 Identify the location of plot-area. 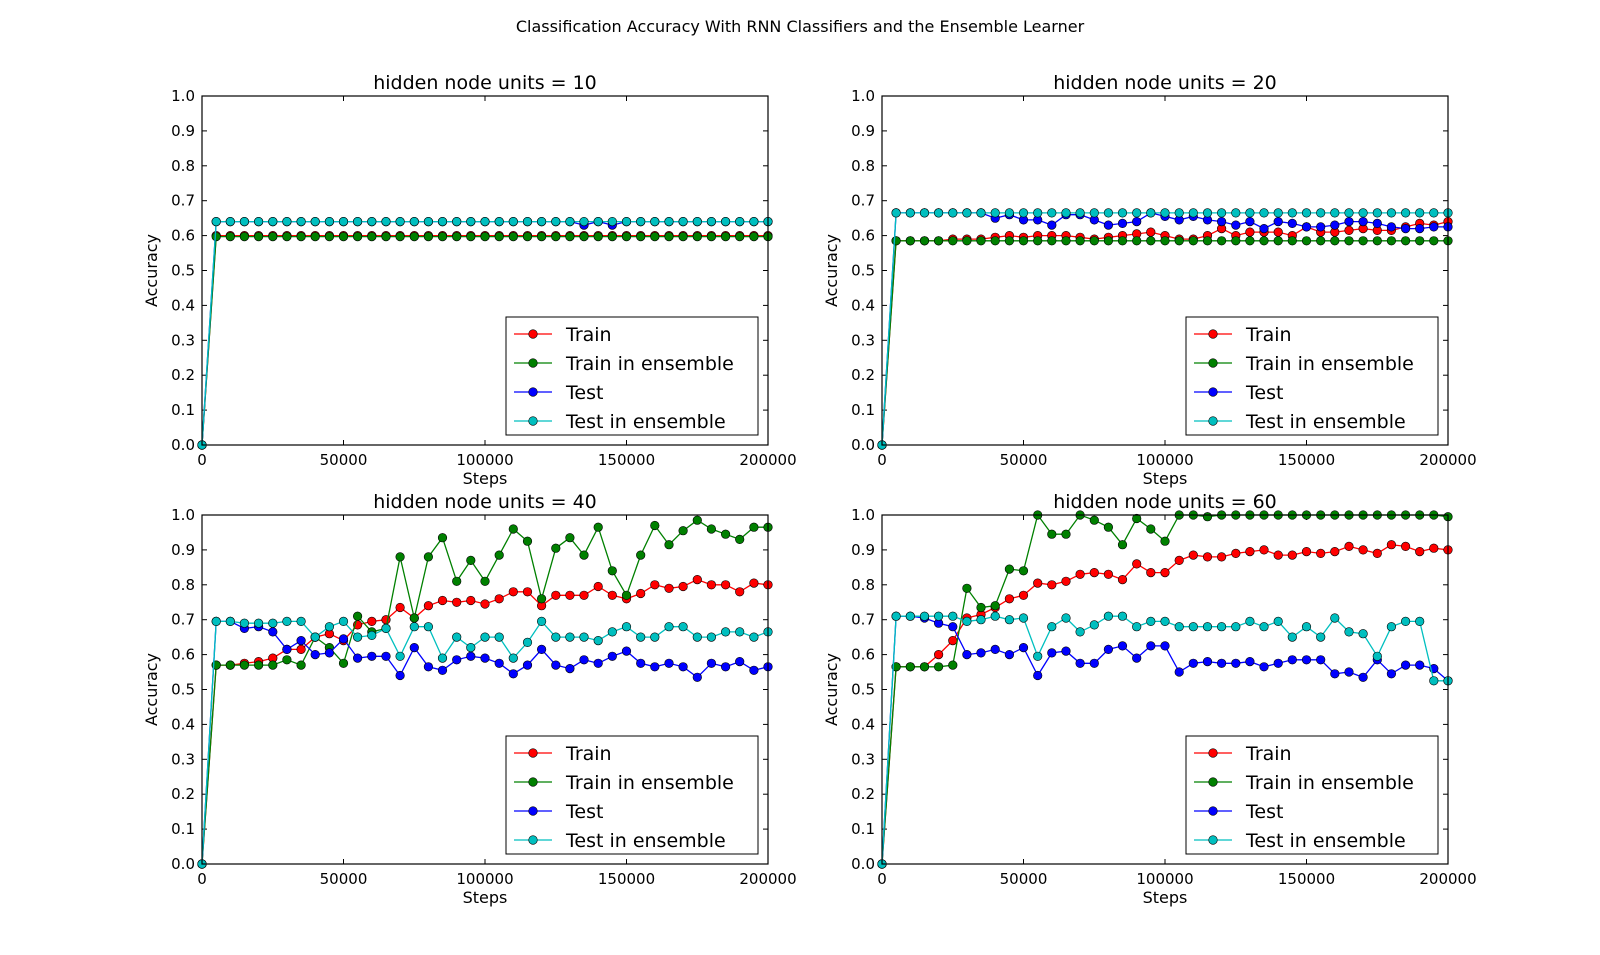
(1165, 689).